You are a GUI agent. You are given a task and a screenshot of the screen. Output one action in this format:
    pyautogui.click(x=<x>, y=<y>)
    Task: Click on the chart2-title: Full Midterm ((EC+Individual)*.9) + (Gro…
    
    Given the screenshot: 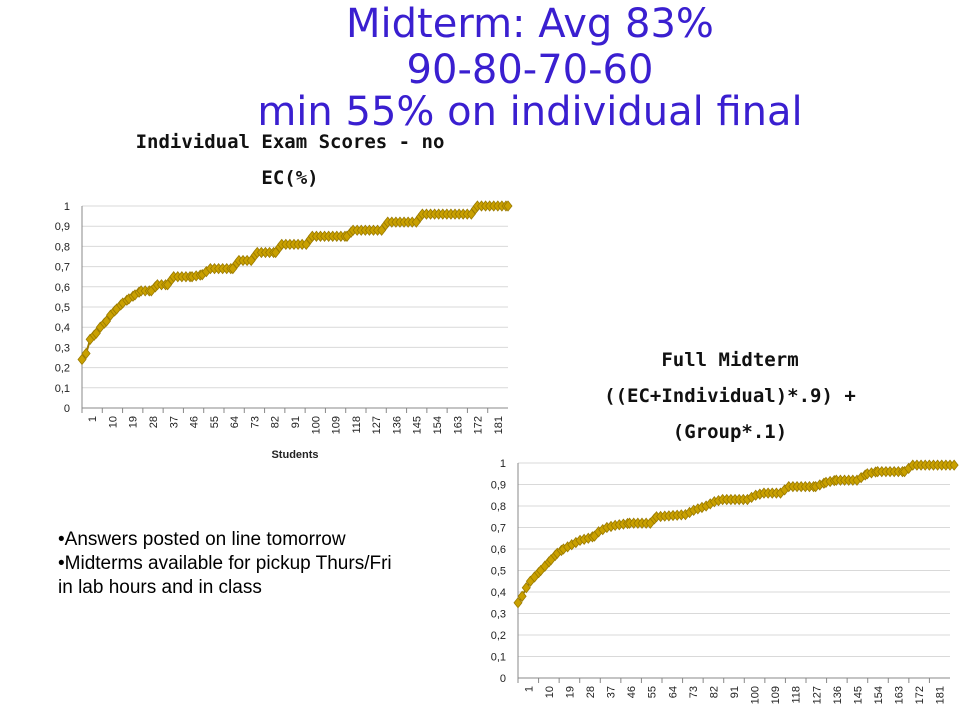 What is the action you would take?
    pyautogui.click(x=730, y=396)
    